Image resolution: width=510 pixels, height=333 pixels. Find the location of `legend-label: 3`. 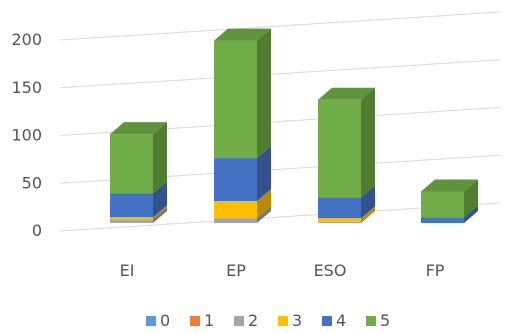

legend-label: 3 is located at coordinates (297, 320).